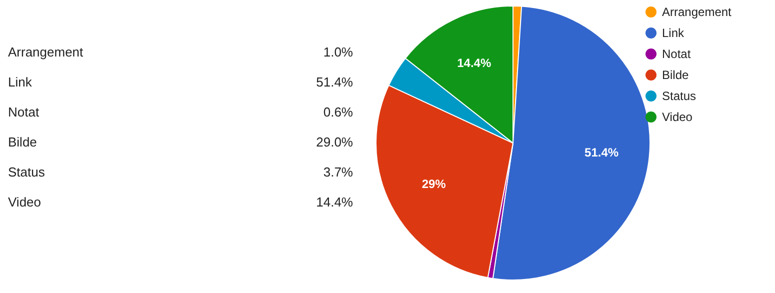  What do you see at coordinates (677, 54) in the screenshot?
I see `legend-label: Notat` at bounding box center [677, 54].